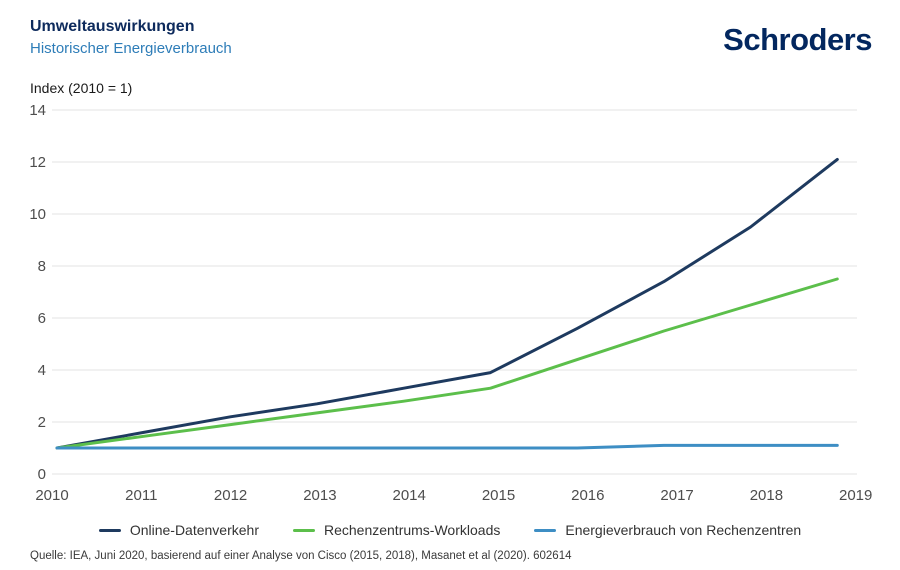 The height and width of the screenshot is (570, 900). Describe the element at coordinates (42, 266) in the screenshot. I see `y-tick-label: 8` at that location.